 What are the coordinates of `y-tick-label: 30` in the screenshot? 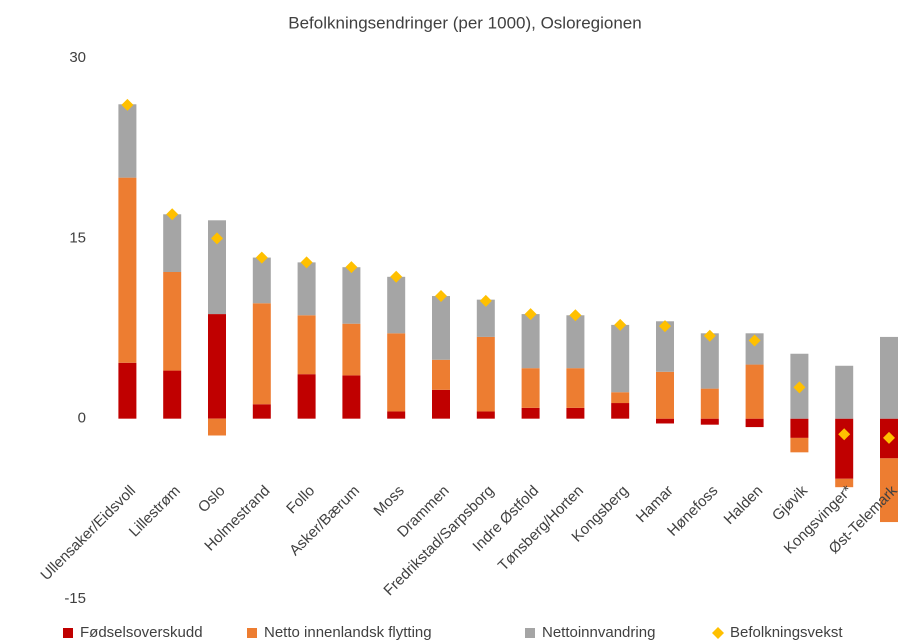 It's located at (77, 57).